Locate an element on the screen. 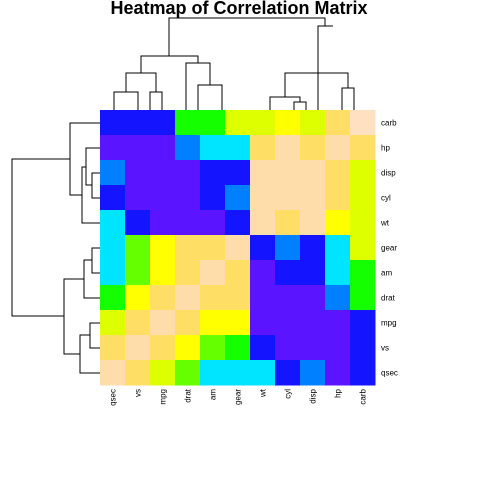 The image size is (480, 480). heatmap-cell-gear-qsec is located at coordinates (113, 248).